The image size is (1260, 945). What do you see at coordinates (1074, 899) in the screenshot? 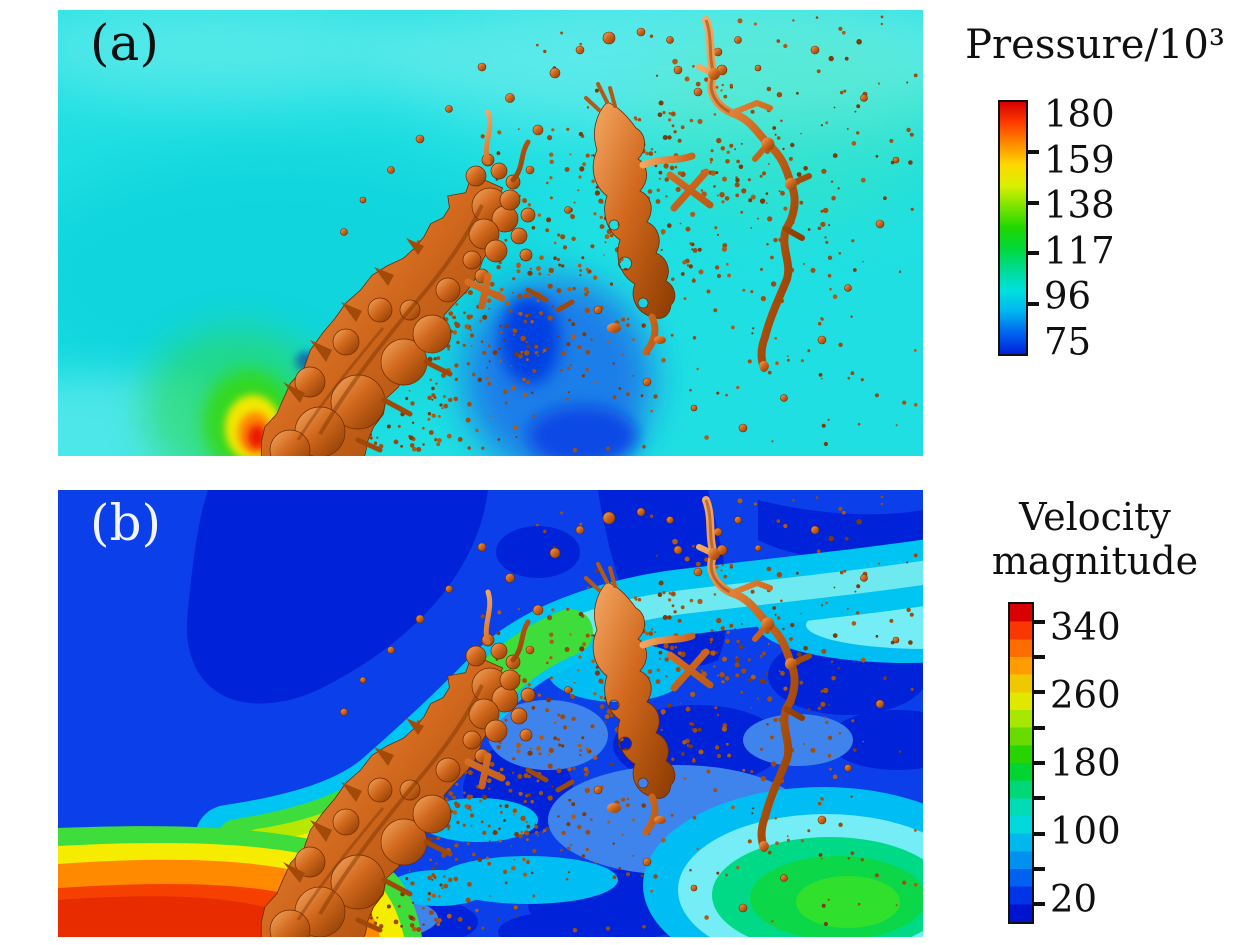
I see `colorbar-tick-label: 20` at bounding box center [1074, 899].